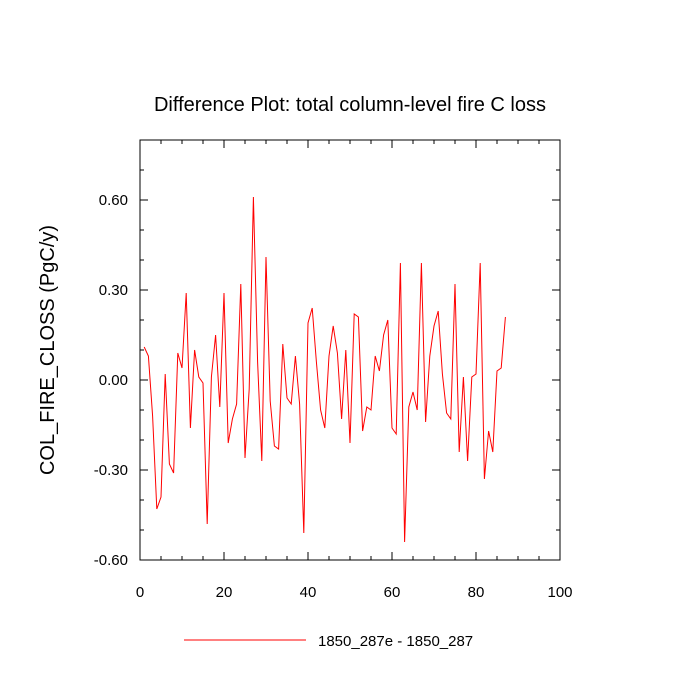 Image resolution: width=700 pixels, height=700 pixels. Describe the element at coordinates (354, 592) in the screenshot. I see `x-axis-tick-labels: 0 20 40 60 80 100` at that location.